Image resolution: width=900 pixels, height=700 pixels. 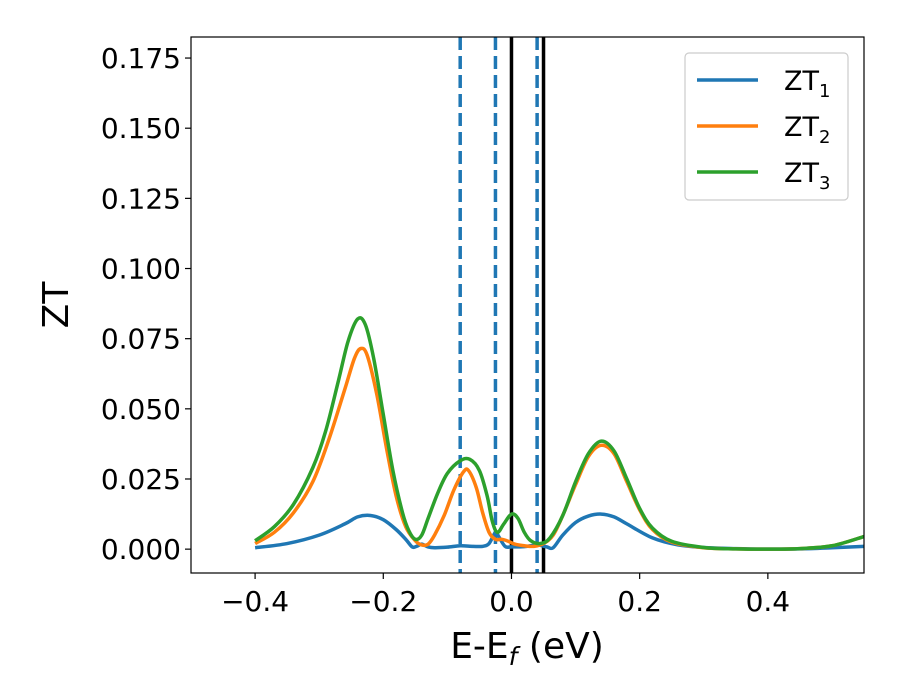 I want to click on legend-entry-2: ZT2, so click(x=763, y=130).